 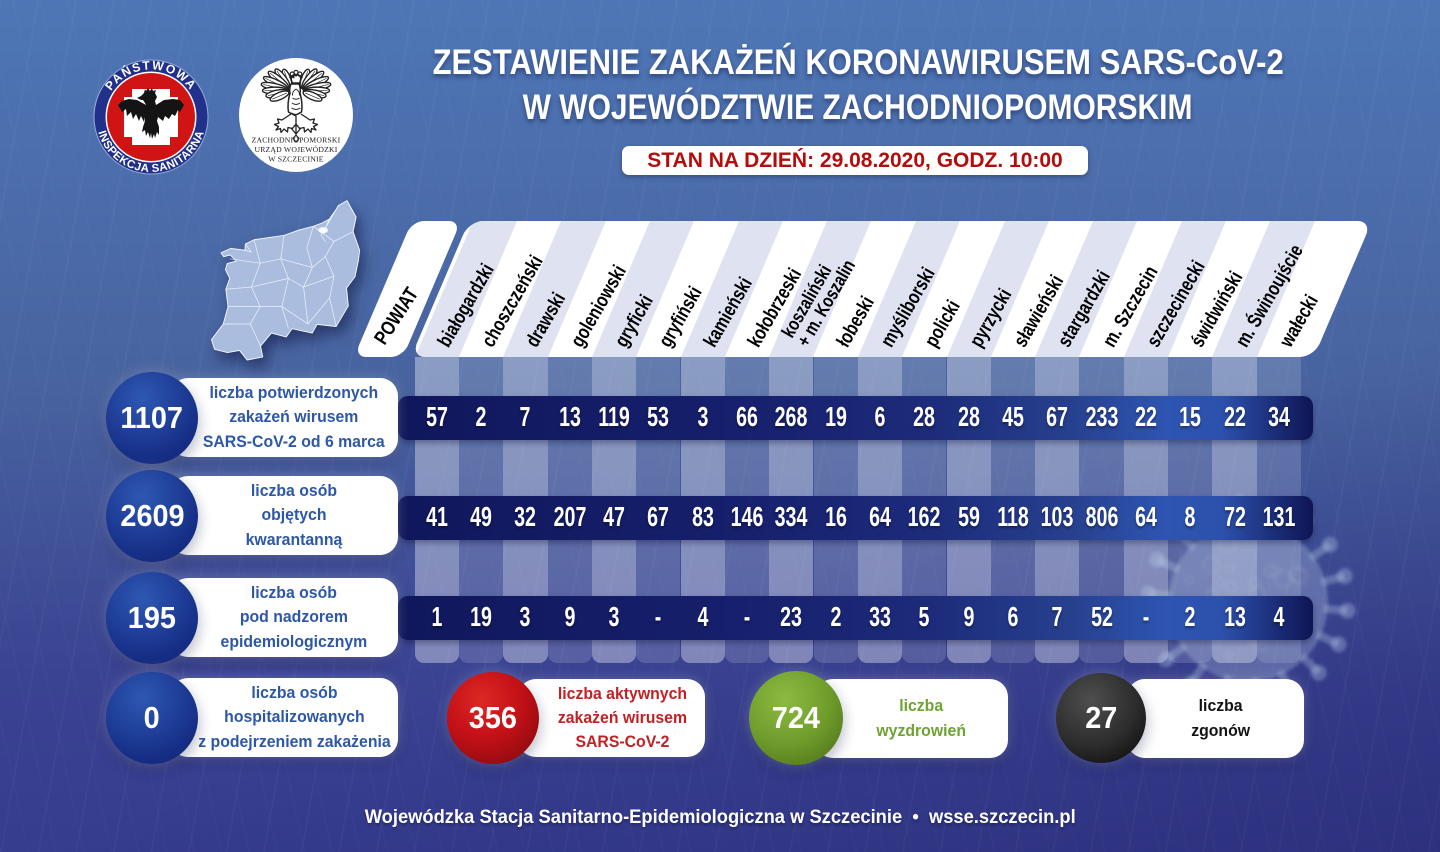 What do you see at coordinates (296, 140) in the screenshot?
I see `svg-text: ZACHODNIOPOMORSKI` at bounding box center [296, 140].